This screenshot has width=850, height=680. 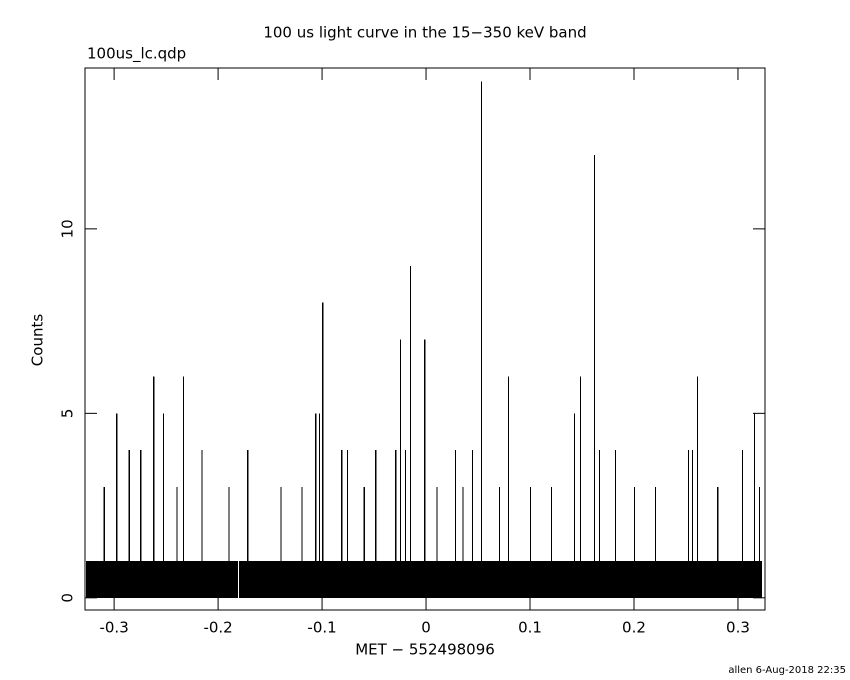 What do you see at coordinates (321, 628) in the screenshot?
I see `x-tick-label: -0.1` at bounding box center [321, 628].